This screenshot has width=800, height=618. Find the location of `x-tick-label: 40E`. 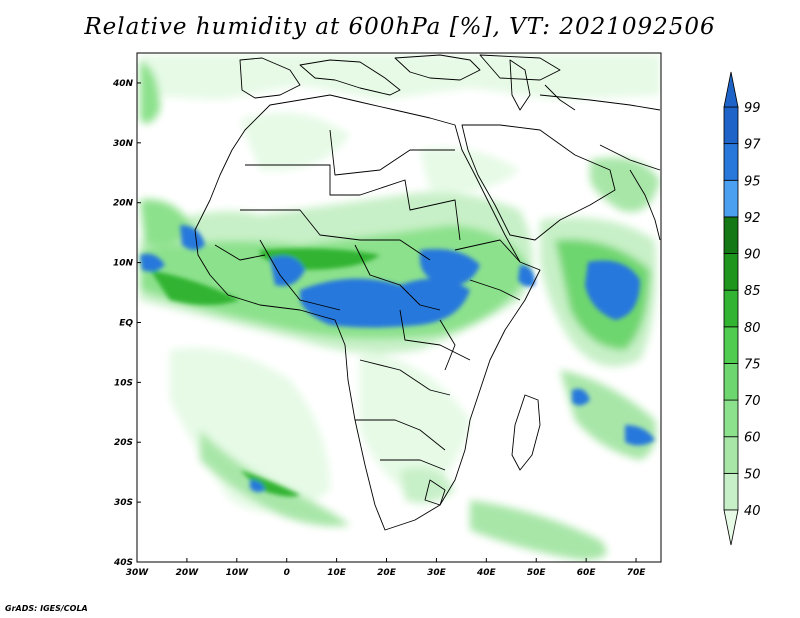

x-tick-label: 40E is located at coordinates (486, 573).